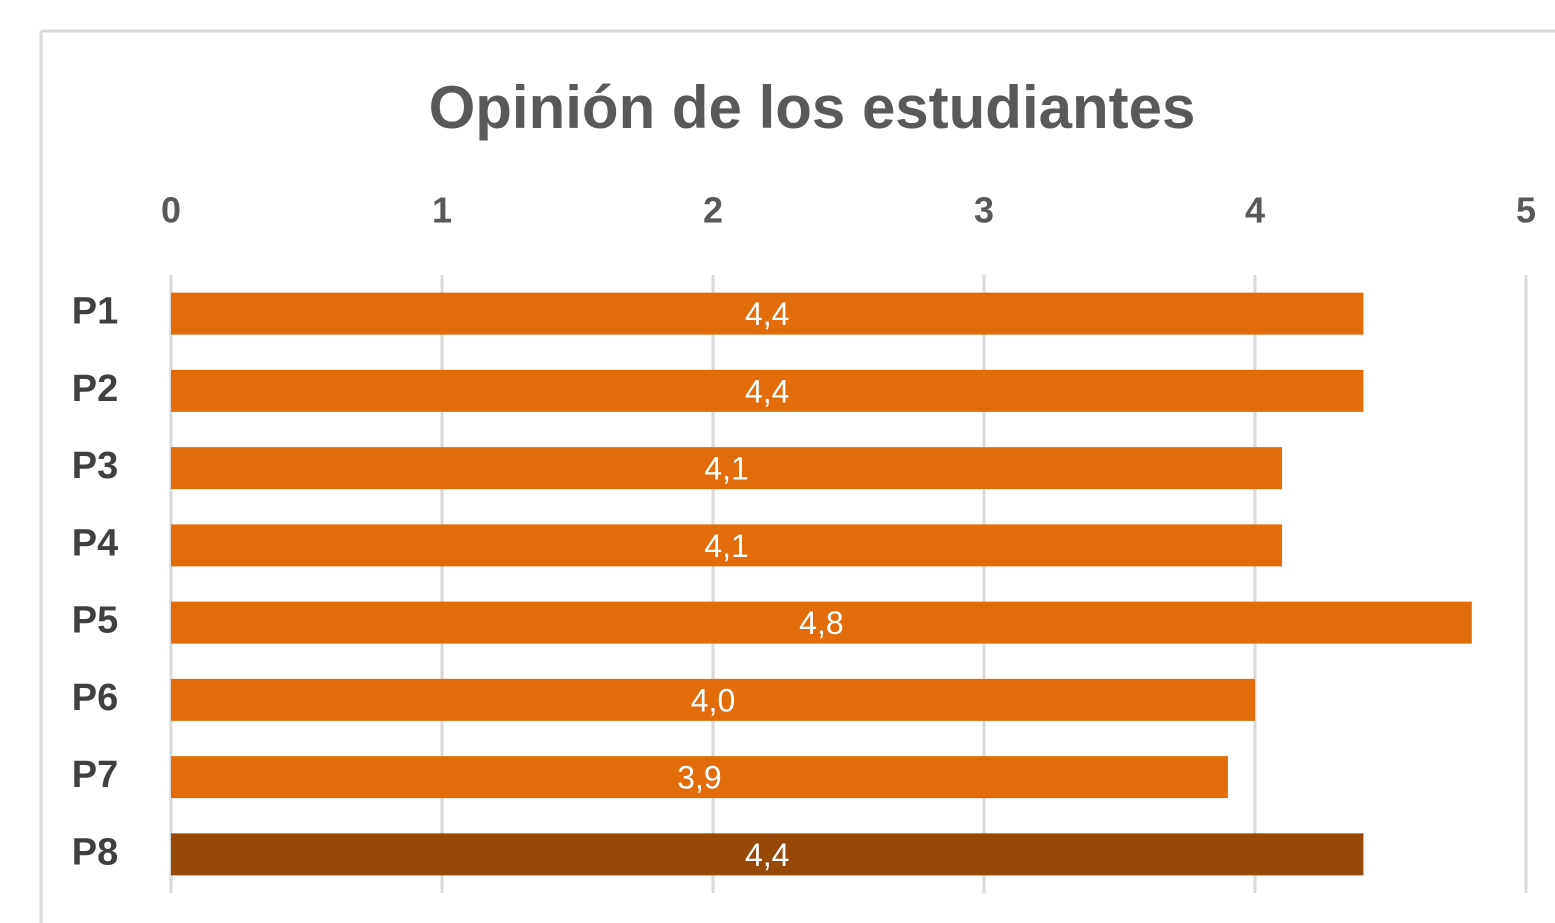 This screenshot has width=1555, height=923. I want to click on y-tick-label: P6, so click(95, 698).